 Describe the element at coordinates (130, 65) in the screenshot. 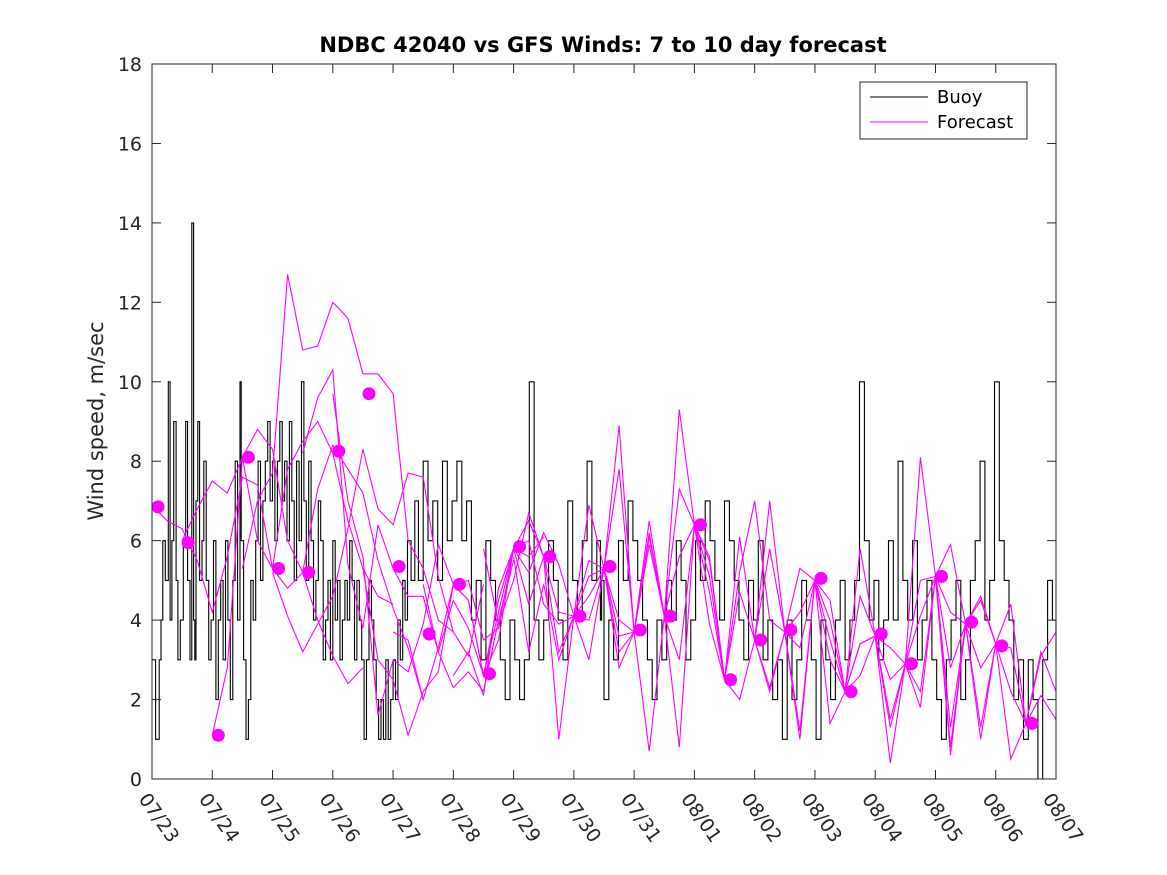

I see `y-tick-label: 18` at that location.